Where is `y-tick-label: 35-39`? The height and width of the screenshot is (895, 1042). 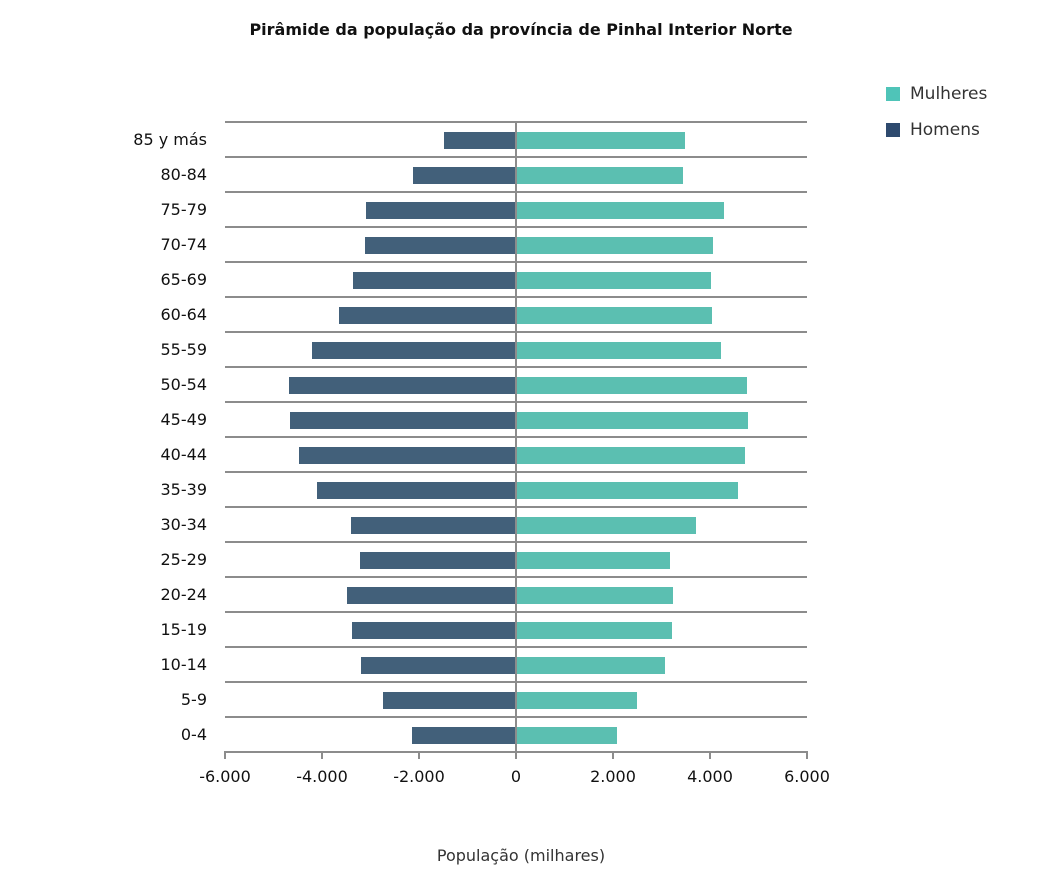
y-tick-label: 35-39 is located at coordinates (184, 489).